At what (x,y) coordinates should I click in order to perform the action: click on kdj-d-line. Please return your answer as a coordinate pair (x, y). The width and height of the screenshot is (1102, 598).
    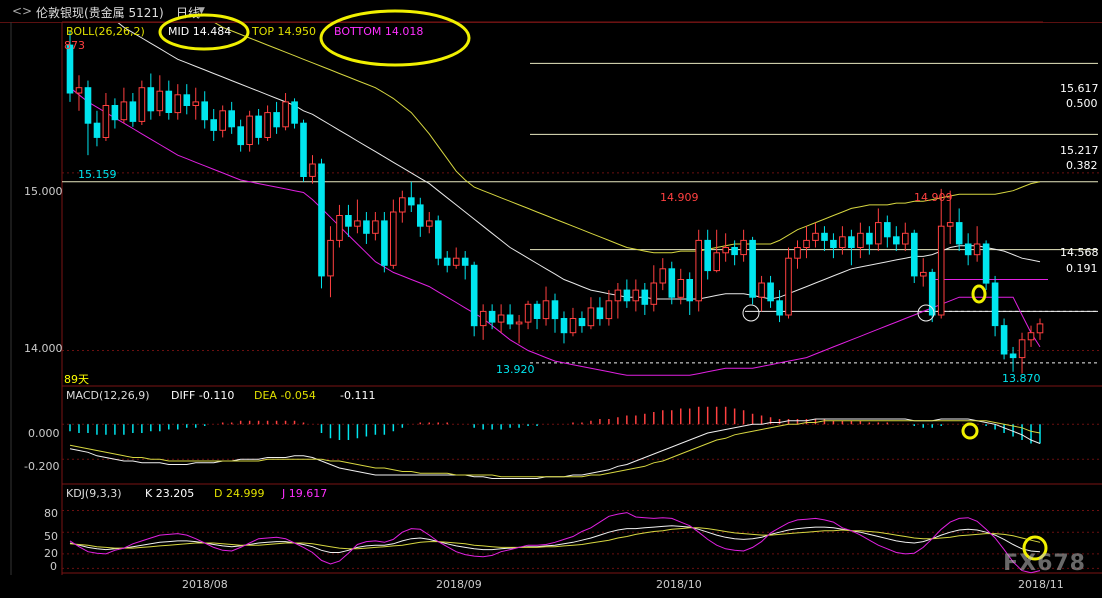
    Looking at the image, I should click on (555, 538).